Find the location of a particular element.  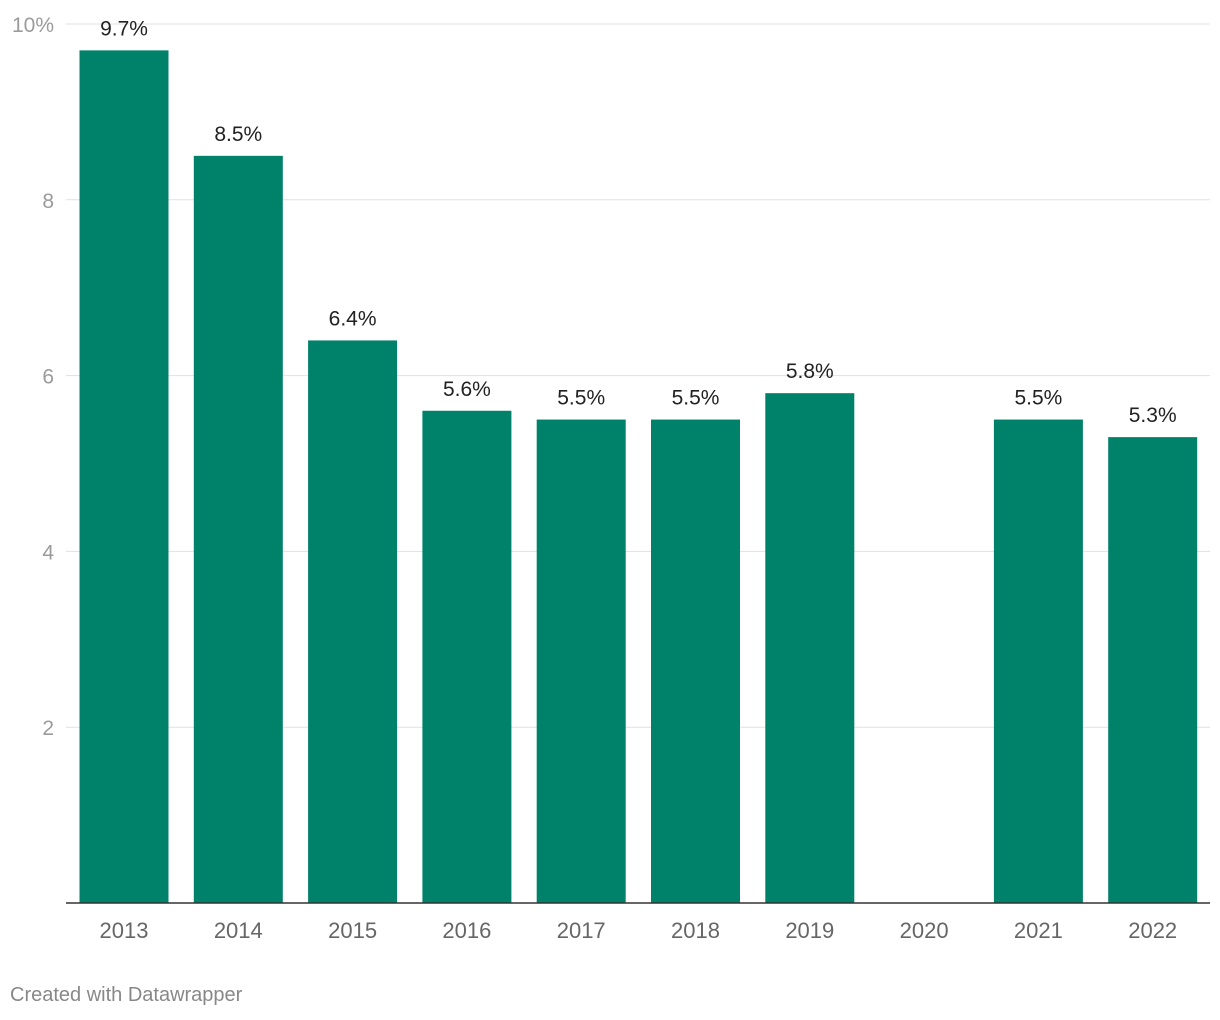

y-tick-label: 2 is located at coordinates (48, 728).